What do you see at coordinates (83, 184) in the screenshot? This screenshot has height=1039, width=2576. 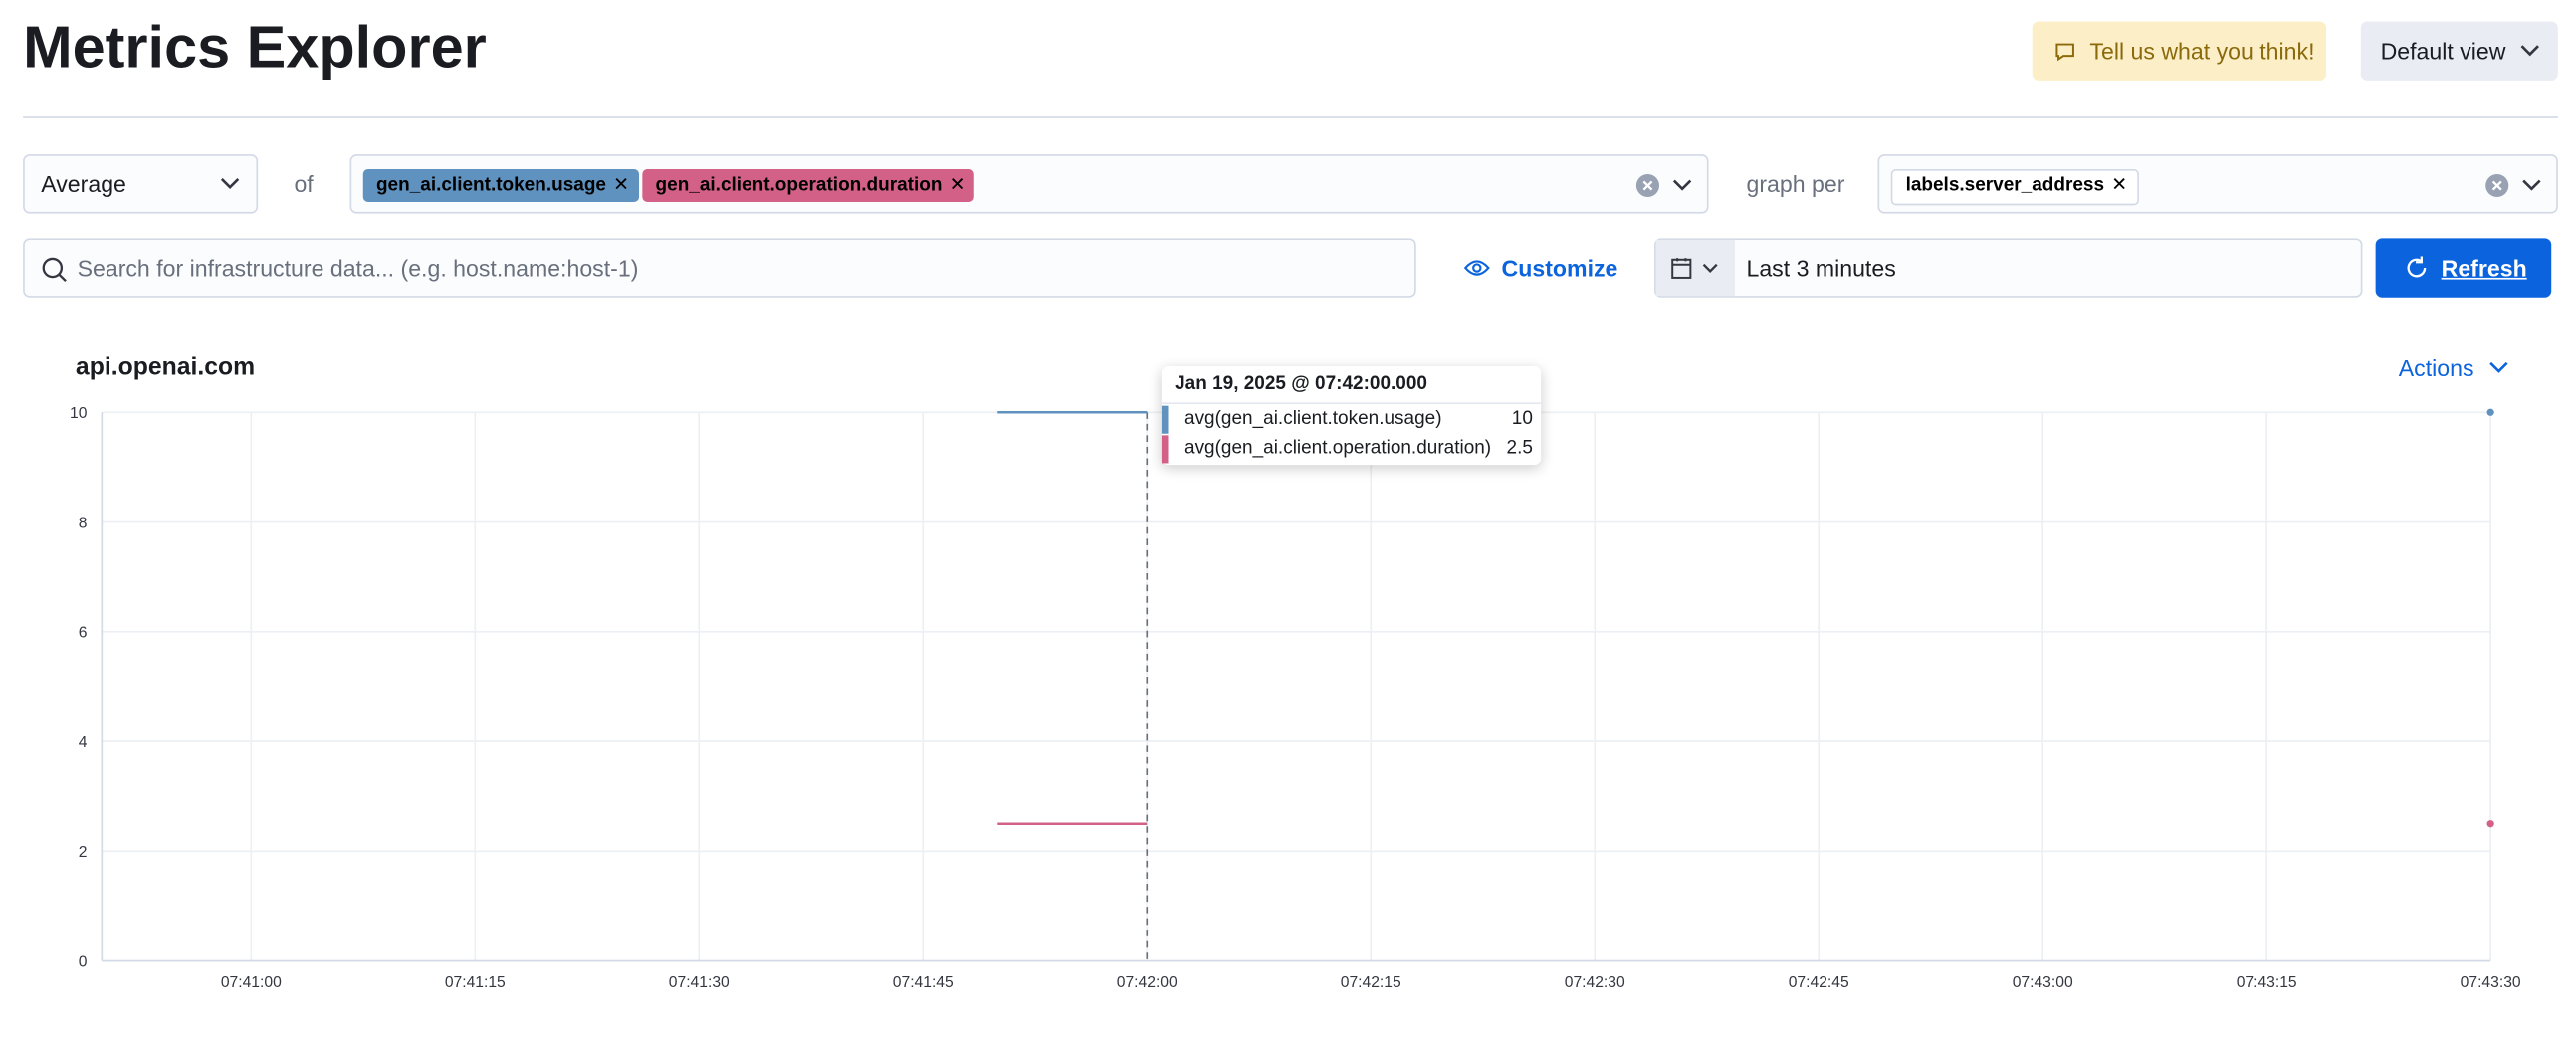 I see `aggregation-label: Average` at bounding box center [83, 184].